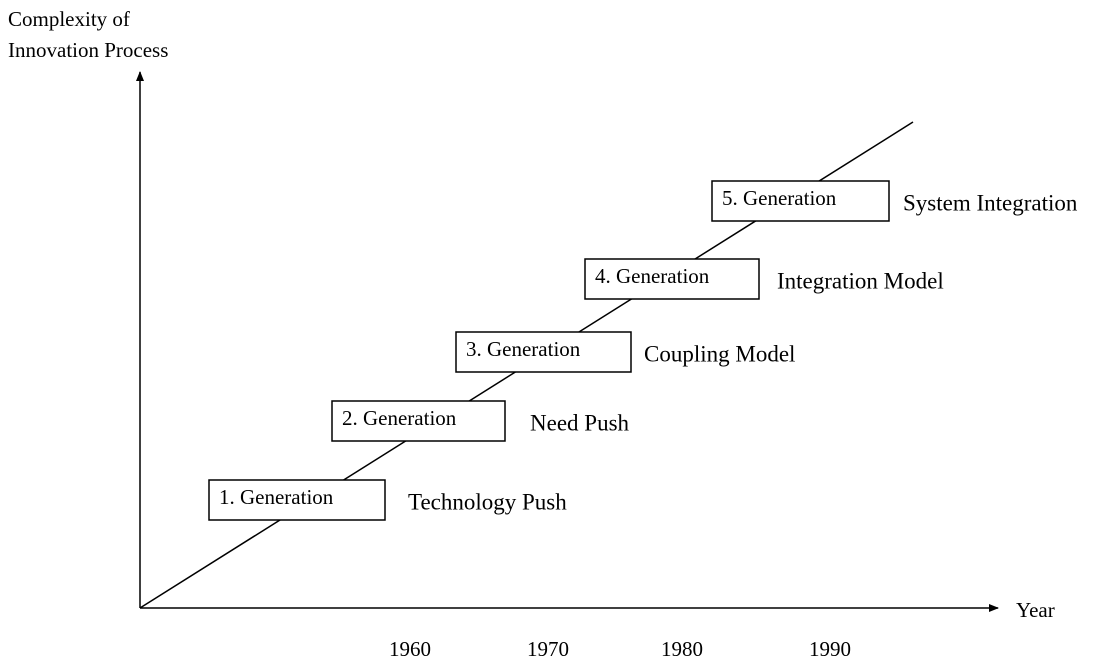  I want to click on year-label: 1960, so click(410, 649).